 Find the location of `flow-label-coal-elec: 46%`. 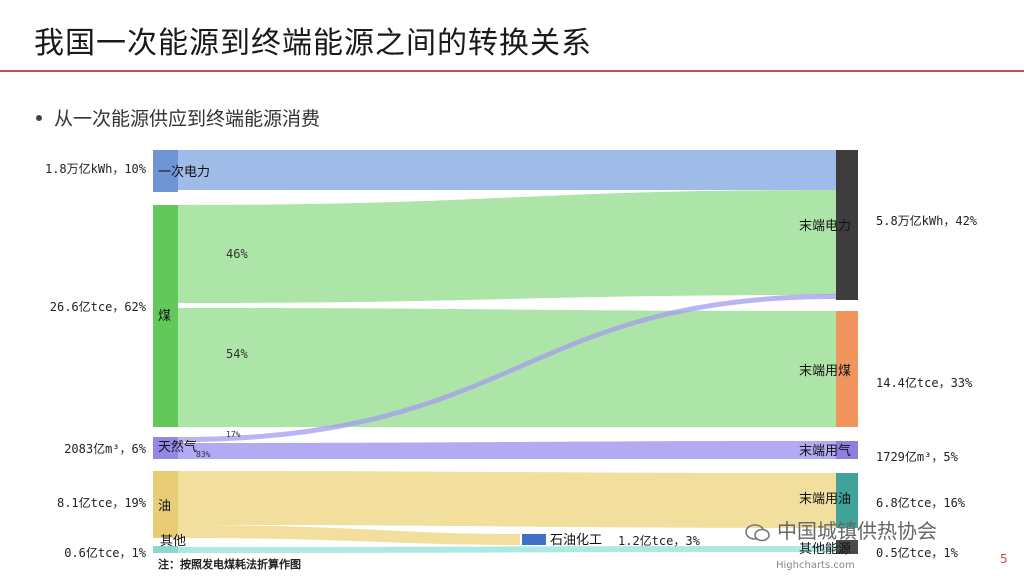

flow-label-coal-elec: 46% is located at coordinates (237, 254).